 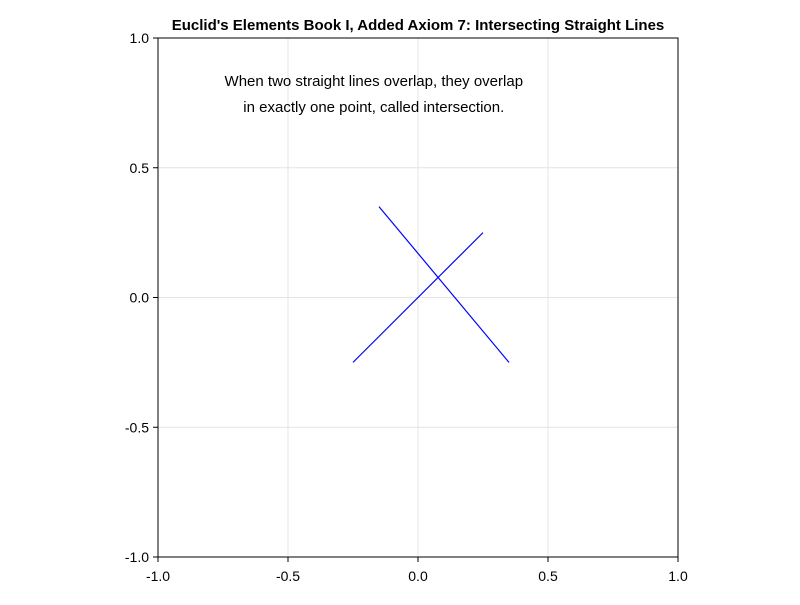 I want to click on y-tick-label: -1.0, so click(x=137, y=557).